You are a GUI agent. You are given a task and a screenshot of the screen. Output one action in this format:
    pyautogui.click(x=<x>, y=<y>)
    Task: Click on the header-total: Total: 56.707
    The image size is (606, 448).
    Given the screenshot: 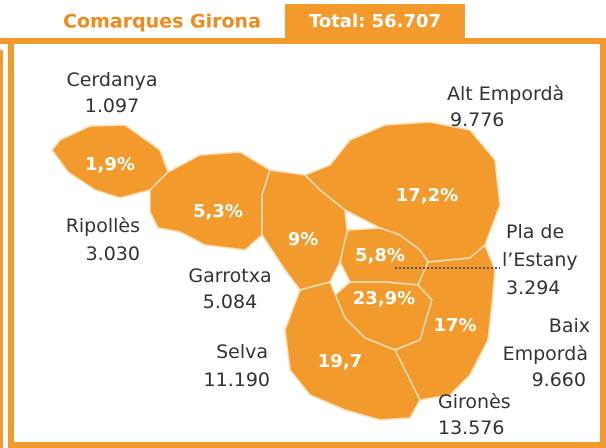 What is the action you would take?
    pyautogui.click(x=375, y=21)
    